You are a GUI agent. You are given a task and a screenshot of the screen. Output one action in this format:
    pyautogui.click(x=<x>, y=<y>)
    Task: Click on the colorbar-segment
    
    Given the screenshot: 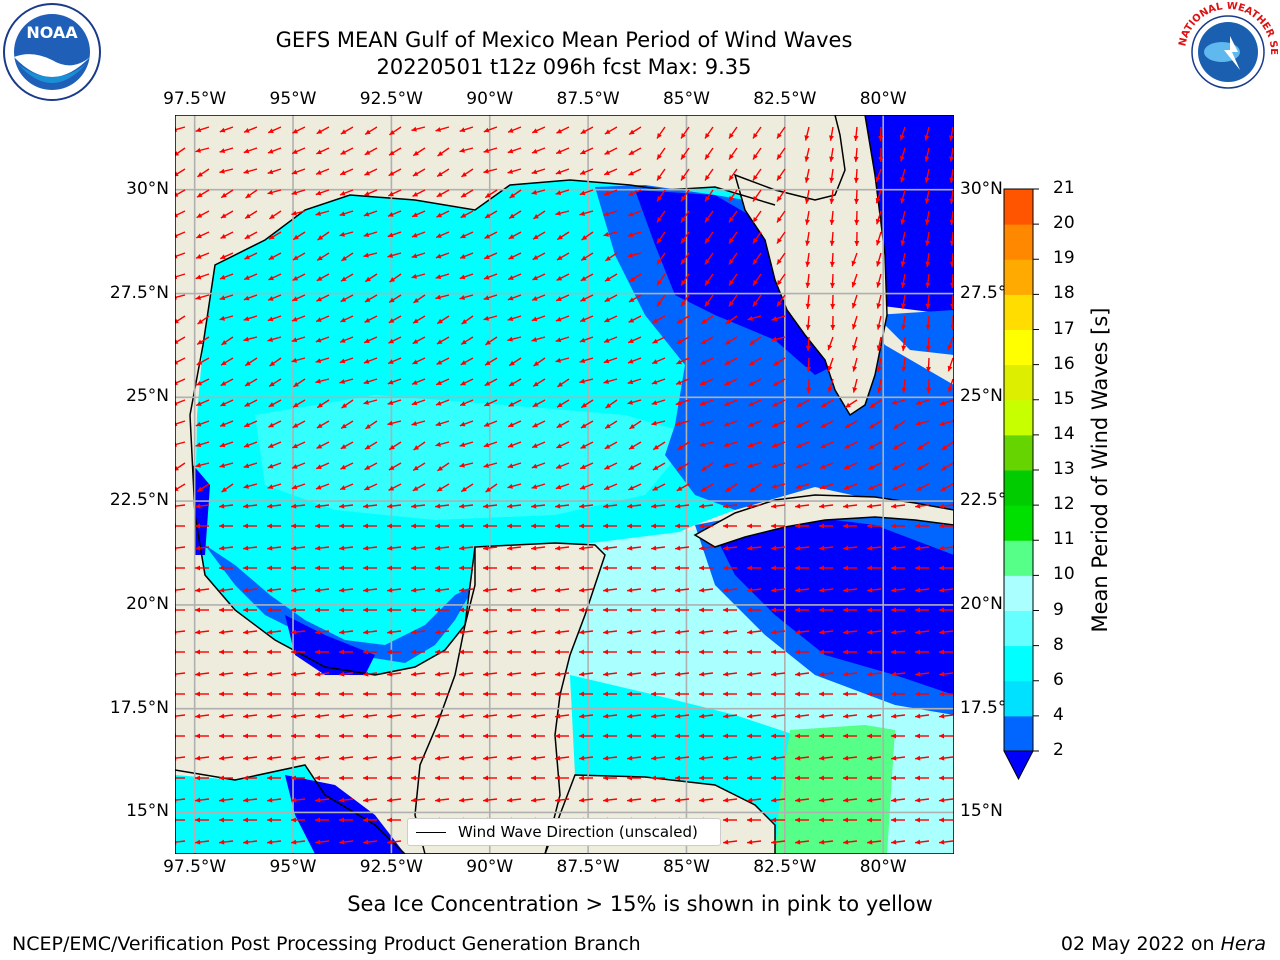 What is the action you would take?
    pyautogui.click(x=1018, y=452)
    